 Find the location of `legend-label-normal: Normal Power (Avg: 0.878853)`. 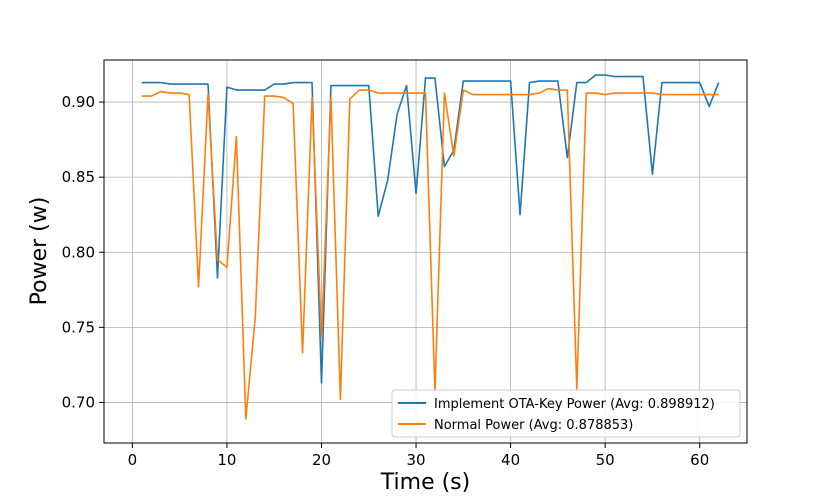

legend-label-normal: Normal Power (Avg: 0.878853) is located at coordinates (533, 425).